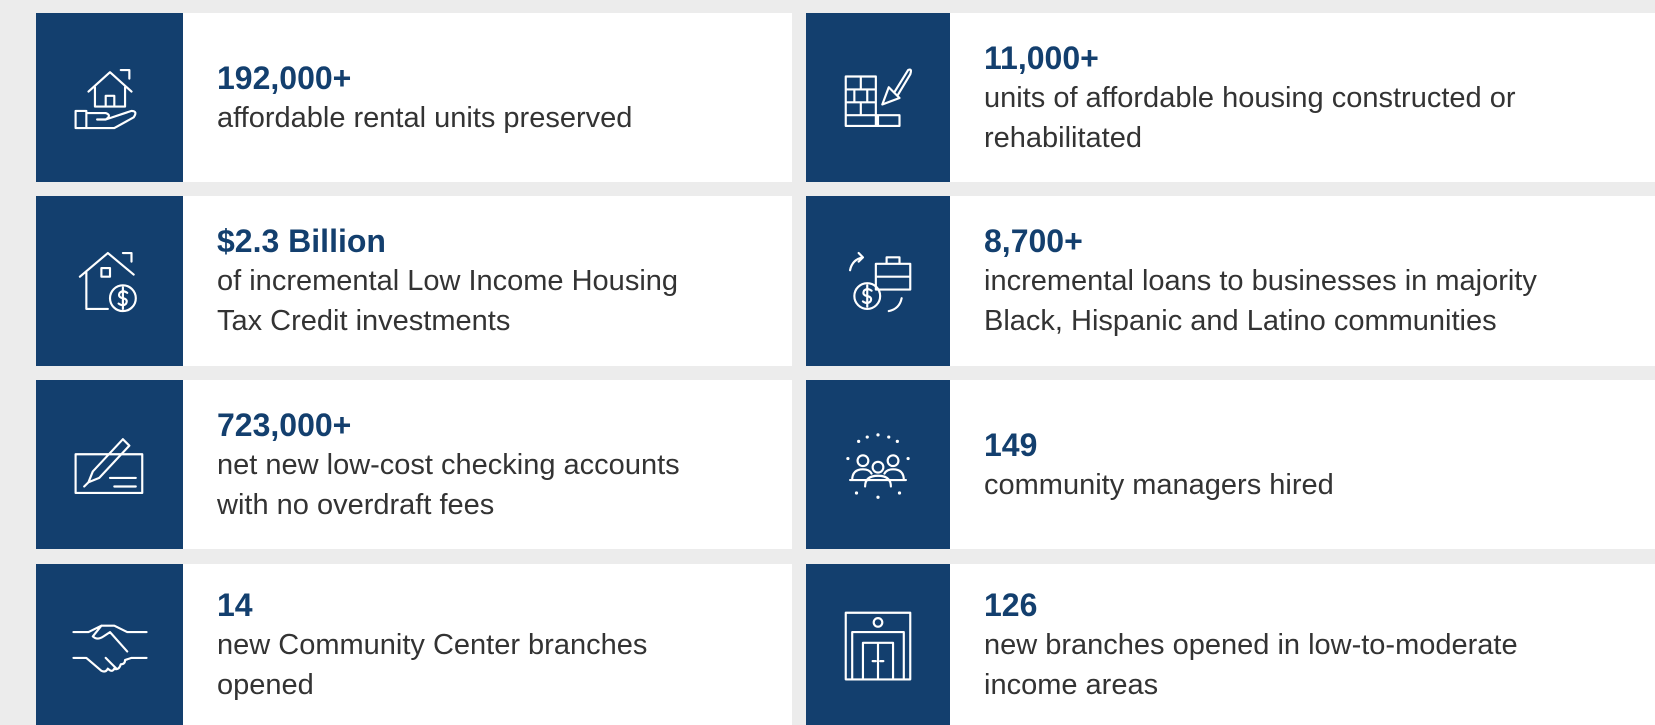 The width and height of the screenshot is (1655, 725). I want to click on stat-description: rehabilitated, so click(1063, 137).